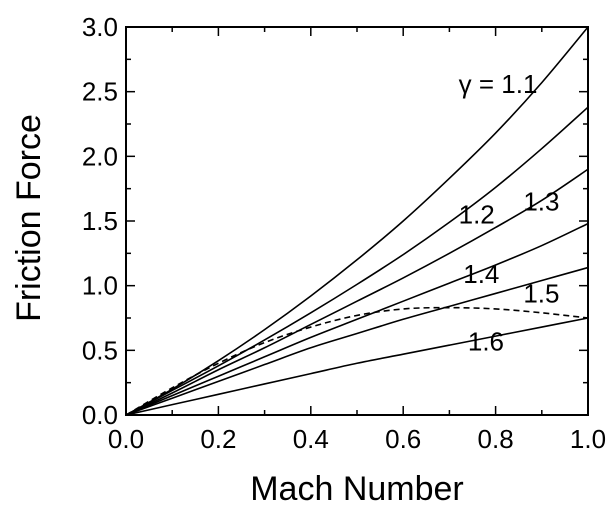  I want to click on y-tick-label: 0.0, so click(100, 415).